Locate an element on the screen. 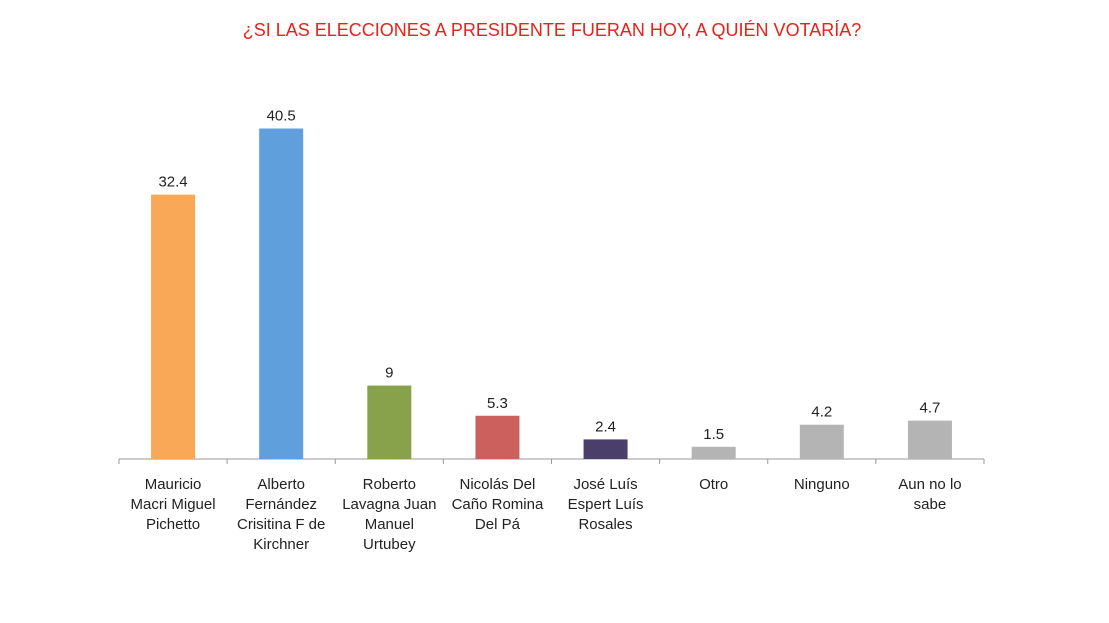 The height and width of the screenshot is (623, 1109). category-label-line: Nicolás Del is located at coordinates (498, 484).